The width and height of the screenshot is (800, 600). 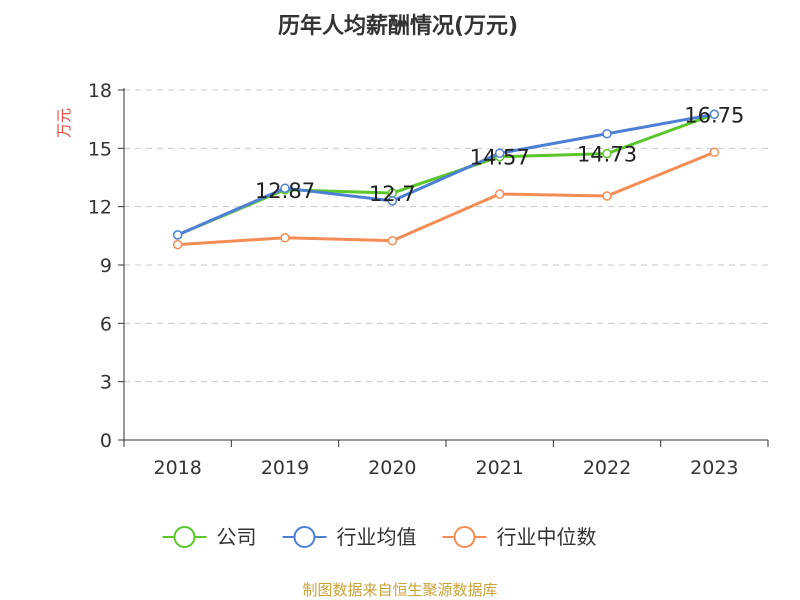 What do you see at coordinates (392, 468) in the screenshot?
I see `x-tick-label: 2020` at bounding box center [392, 468].